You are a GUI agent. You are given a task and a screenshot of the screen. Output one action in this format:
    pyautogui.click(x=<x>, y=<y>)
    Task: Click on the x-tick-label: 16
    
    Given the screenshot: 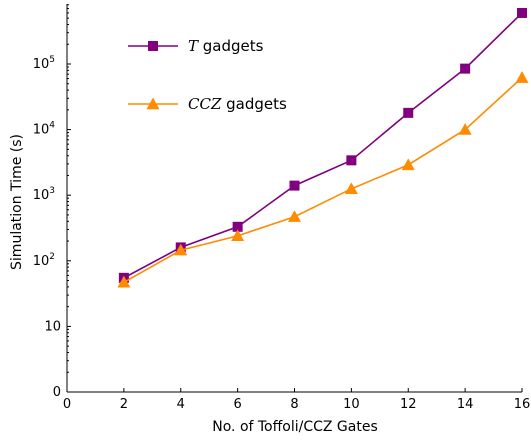 What is the action you would take?
    pyautogui.click(x=522, y=404)
    